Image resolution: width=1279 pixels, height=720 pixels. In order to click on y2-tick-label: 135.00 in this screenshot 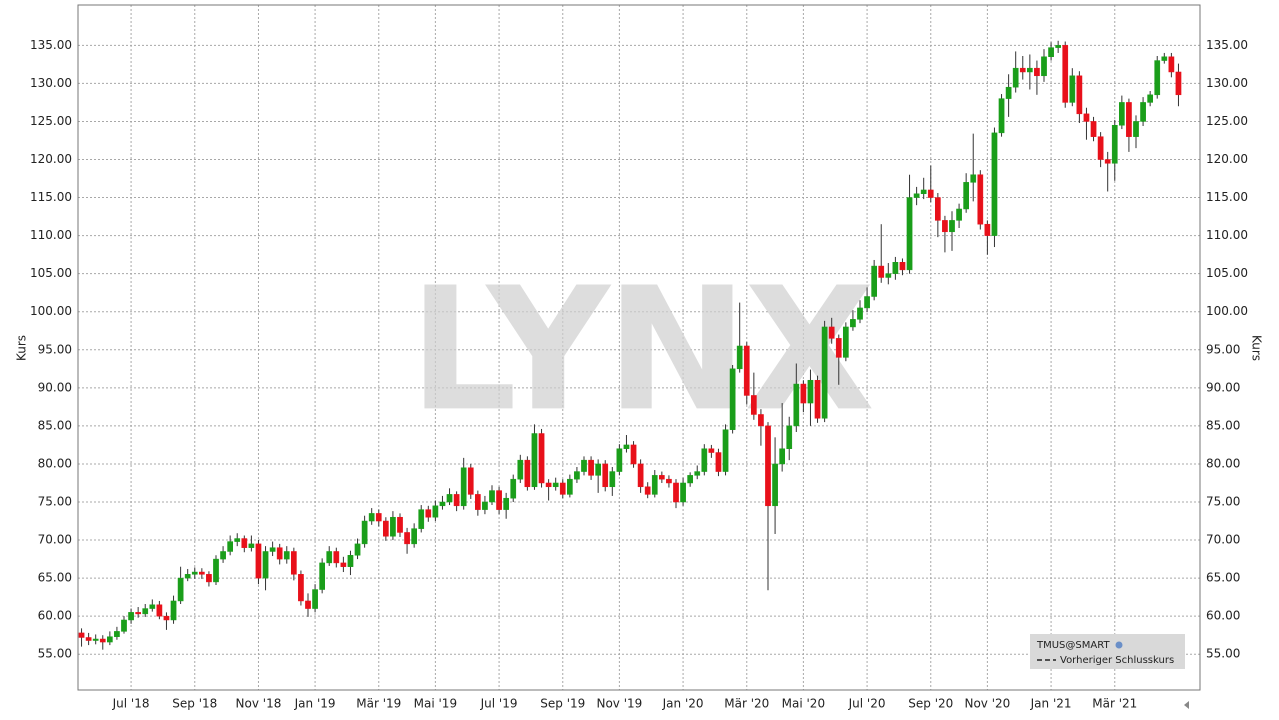, I will do `click(1227, 45)`.